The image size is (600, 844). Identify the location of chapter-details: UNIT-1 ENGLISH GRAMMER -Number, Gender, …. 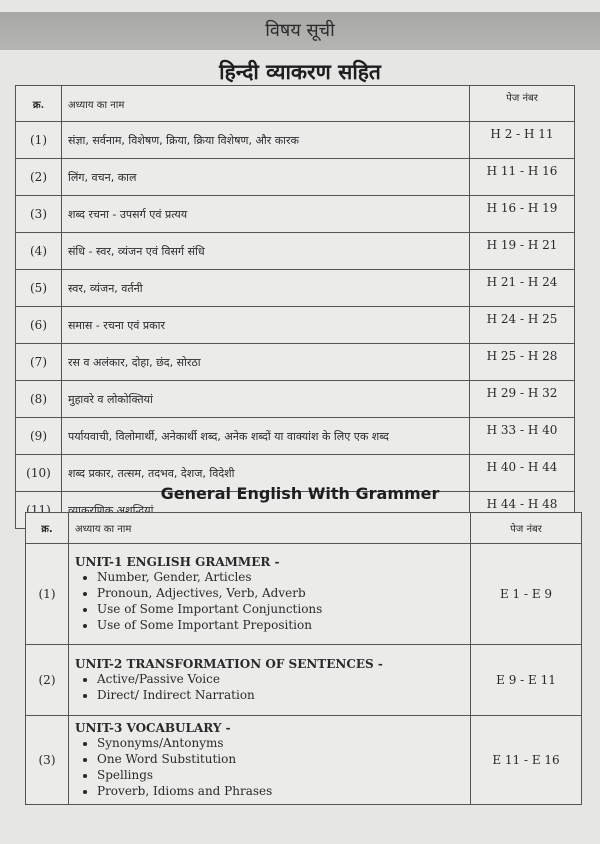
(269, 594).